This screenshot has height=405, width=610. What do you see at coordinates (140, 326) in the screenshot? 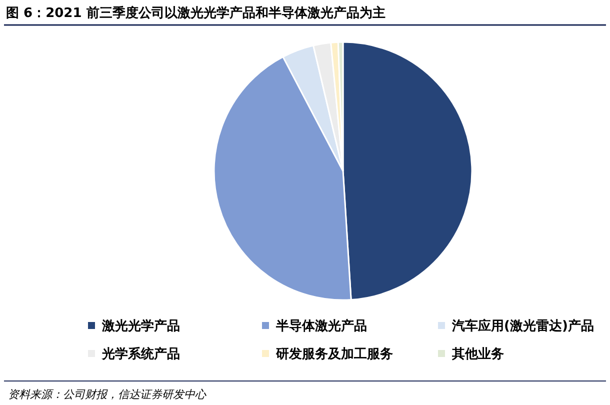
I see `legend-label: 激光光学产品` at bounding box center [140, 326].